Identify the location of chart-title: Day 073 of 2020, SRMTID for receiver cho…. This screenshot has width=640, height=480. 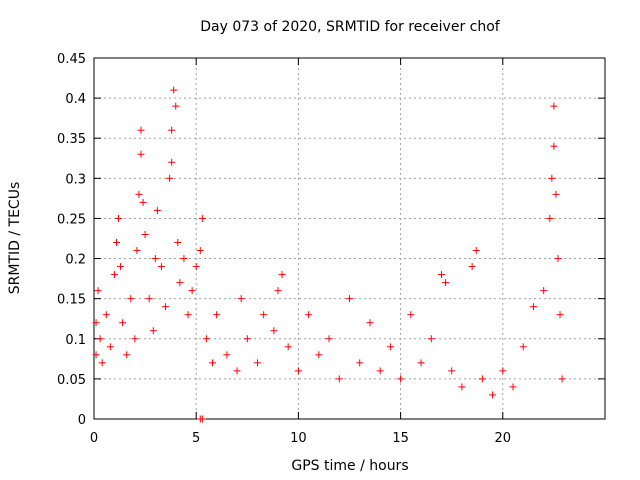
(350, 27).